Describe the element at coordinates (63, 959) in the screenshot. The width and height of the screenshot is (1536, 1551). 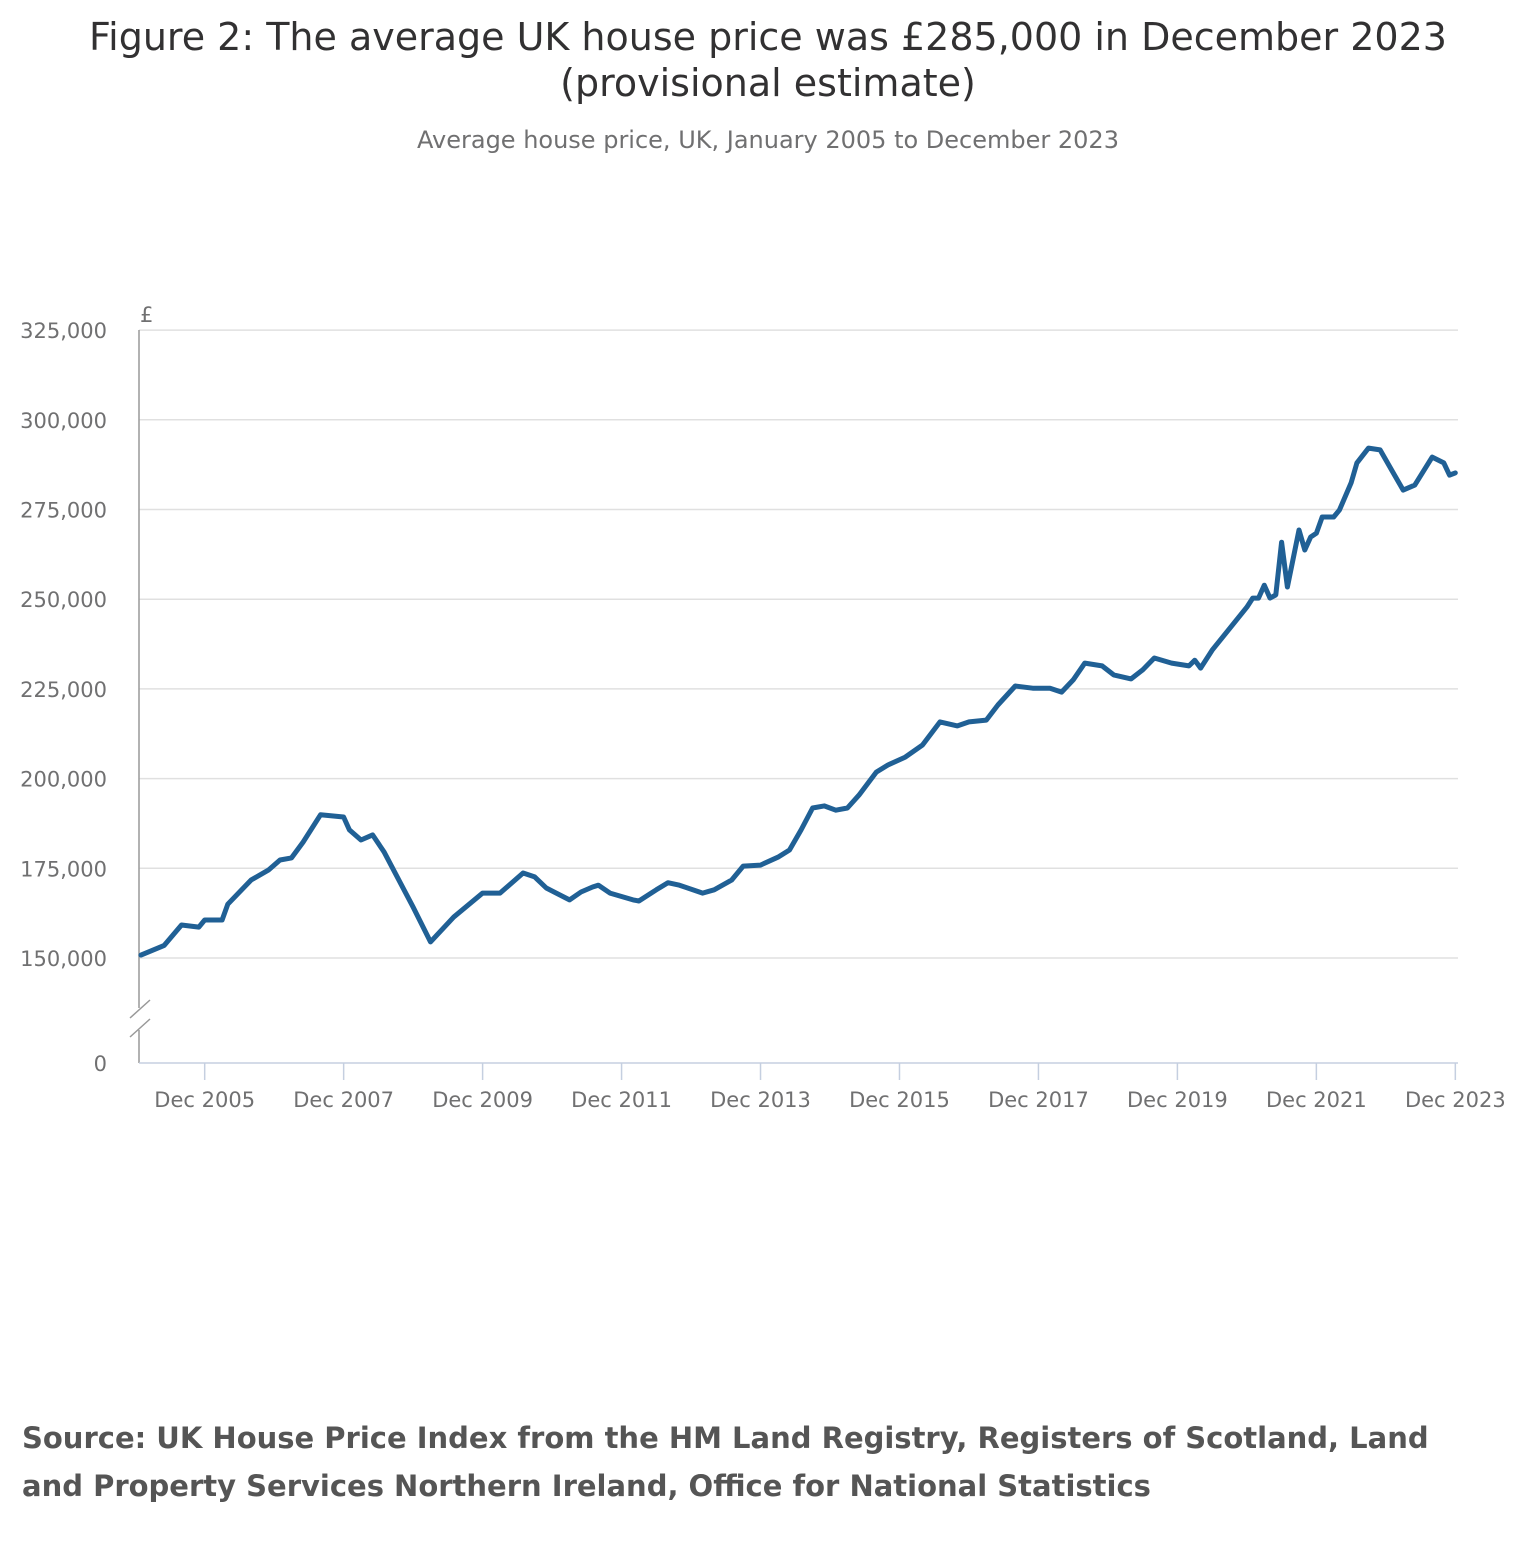
I see `y-tick-label: 150,000` at that location.